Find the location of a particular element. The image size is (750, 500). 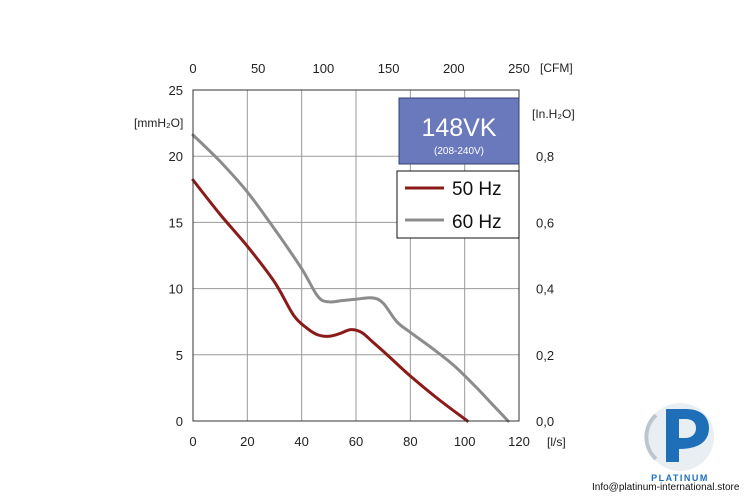

legend-box is located at coordinates (458, 204).